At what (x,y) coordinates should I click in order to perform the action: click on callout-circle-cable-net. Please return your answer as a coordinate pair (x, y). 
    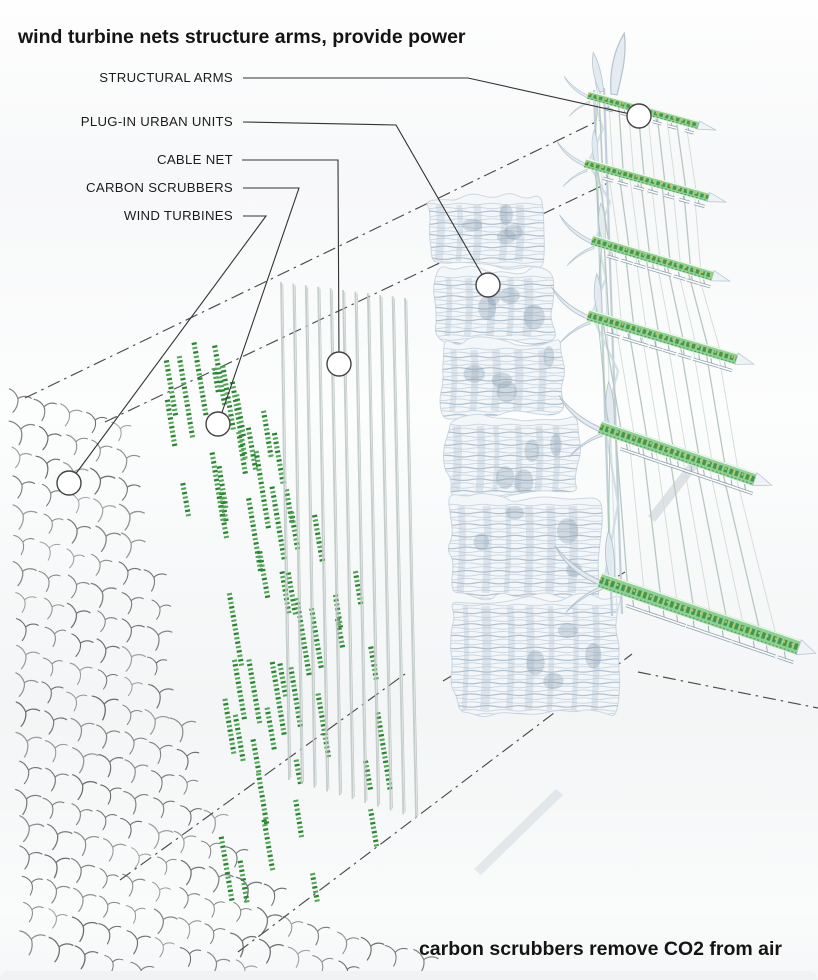
    Looking at the image, I should click on (339, 364).